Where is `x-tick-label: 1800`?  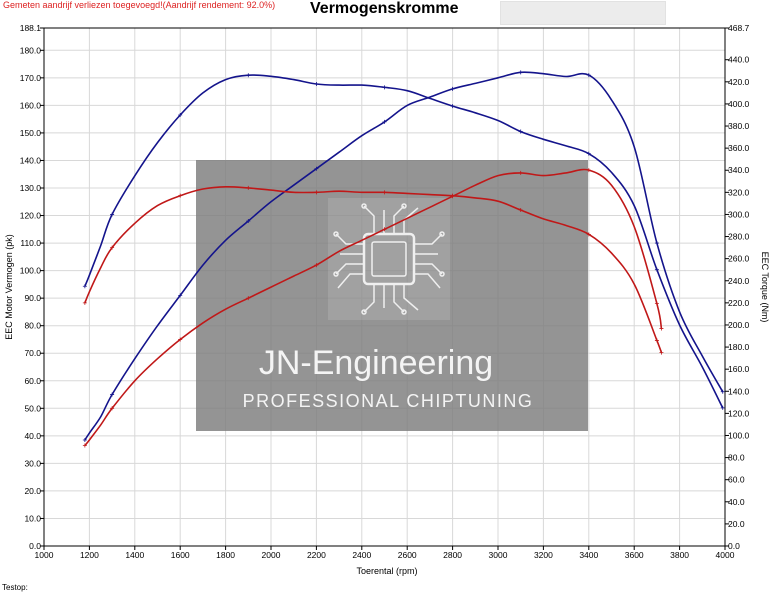 x-tick-label: 1800 is located at coordinates (225, 555).